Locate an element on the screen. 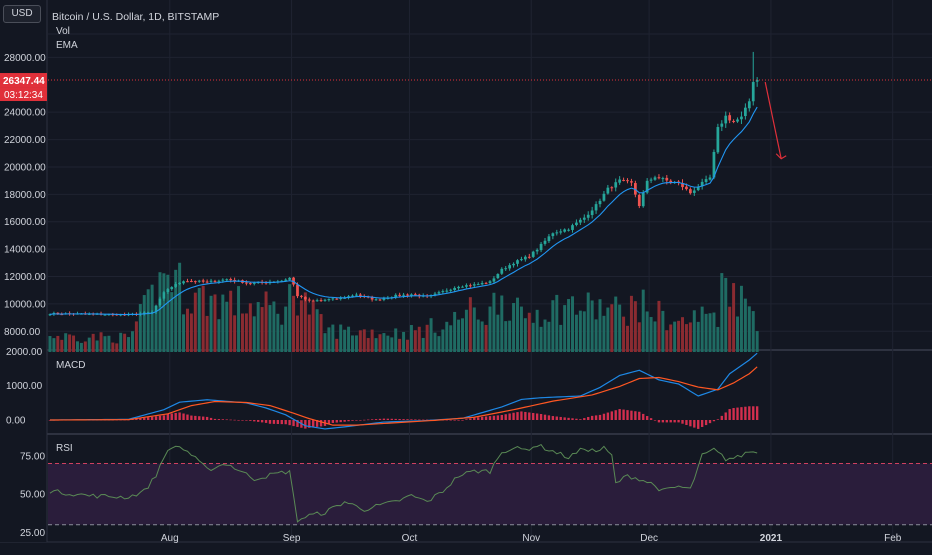  rsi-line is located at coordinates (403, 483).